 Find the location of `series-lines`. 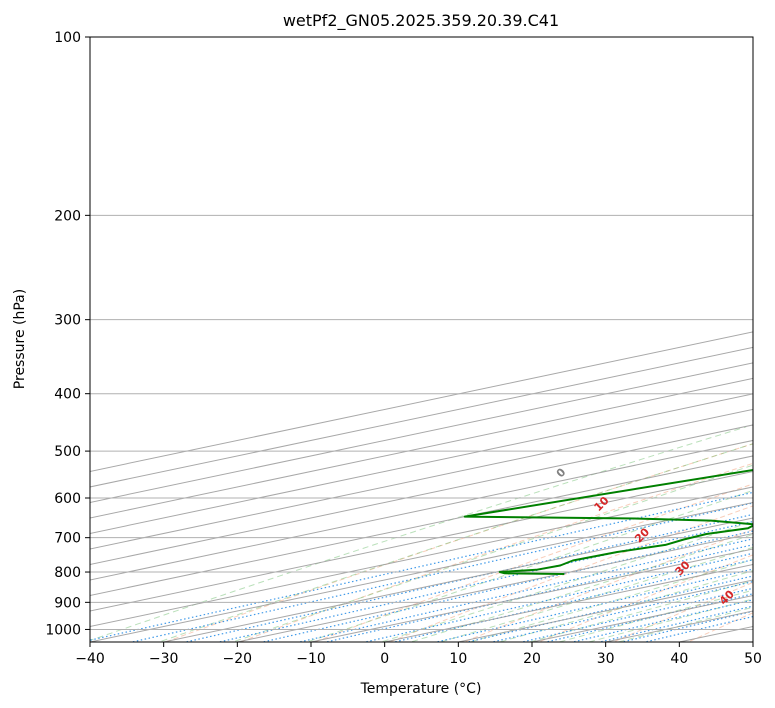

series-lines is located at coordinates (608, 521).